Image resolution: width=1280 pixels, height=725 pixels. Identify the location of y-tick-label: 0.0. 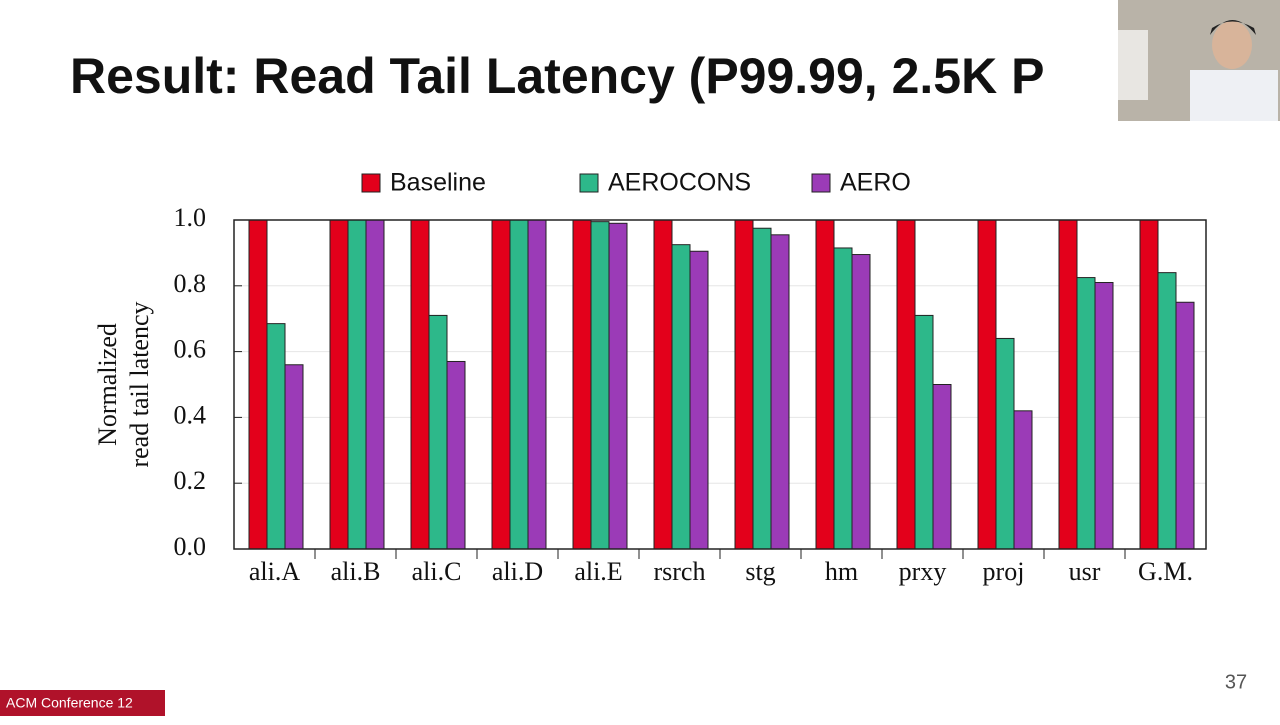
(190, 546).